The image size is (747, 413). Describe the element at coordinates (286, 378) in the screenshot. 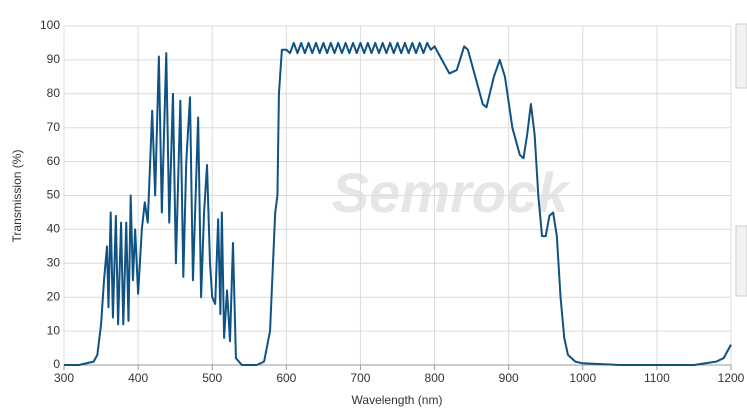

I see `x-tick-label: 600` at that location.